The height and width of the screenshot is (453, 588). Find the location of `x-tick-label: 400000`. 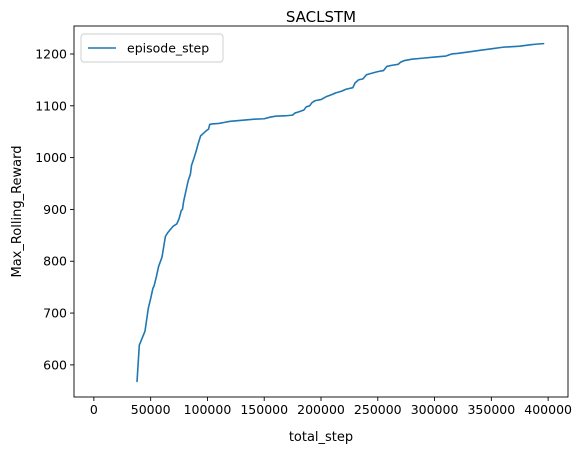

x-tick-label: 400000 is located at coordinates (548, 409).